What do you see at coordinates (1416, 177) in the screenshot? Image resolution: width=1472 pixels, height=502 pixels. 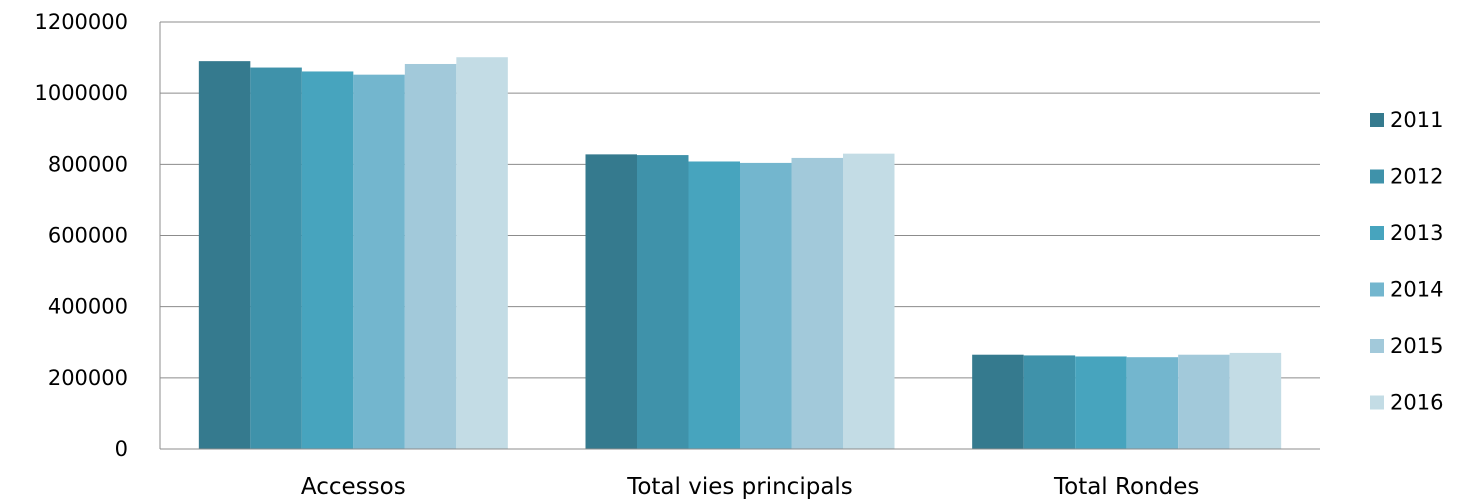 I see `legend-label: 2012` at bounding box center [1416, 177].